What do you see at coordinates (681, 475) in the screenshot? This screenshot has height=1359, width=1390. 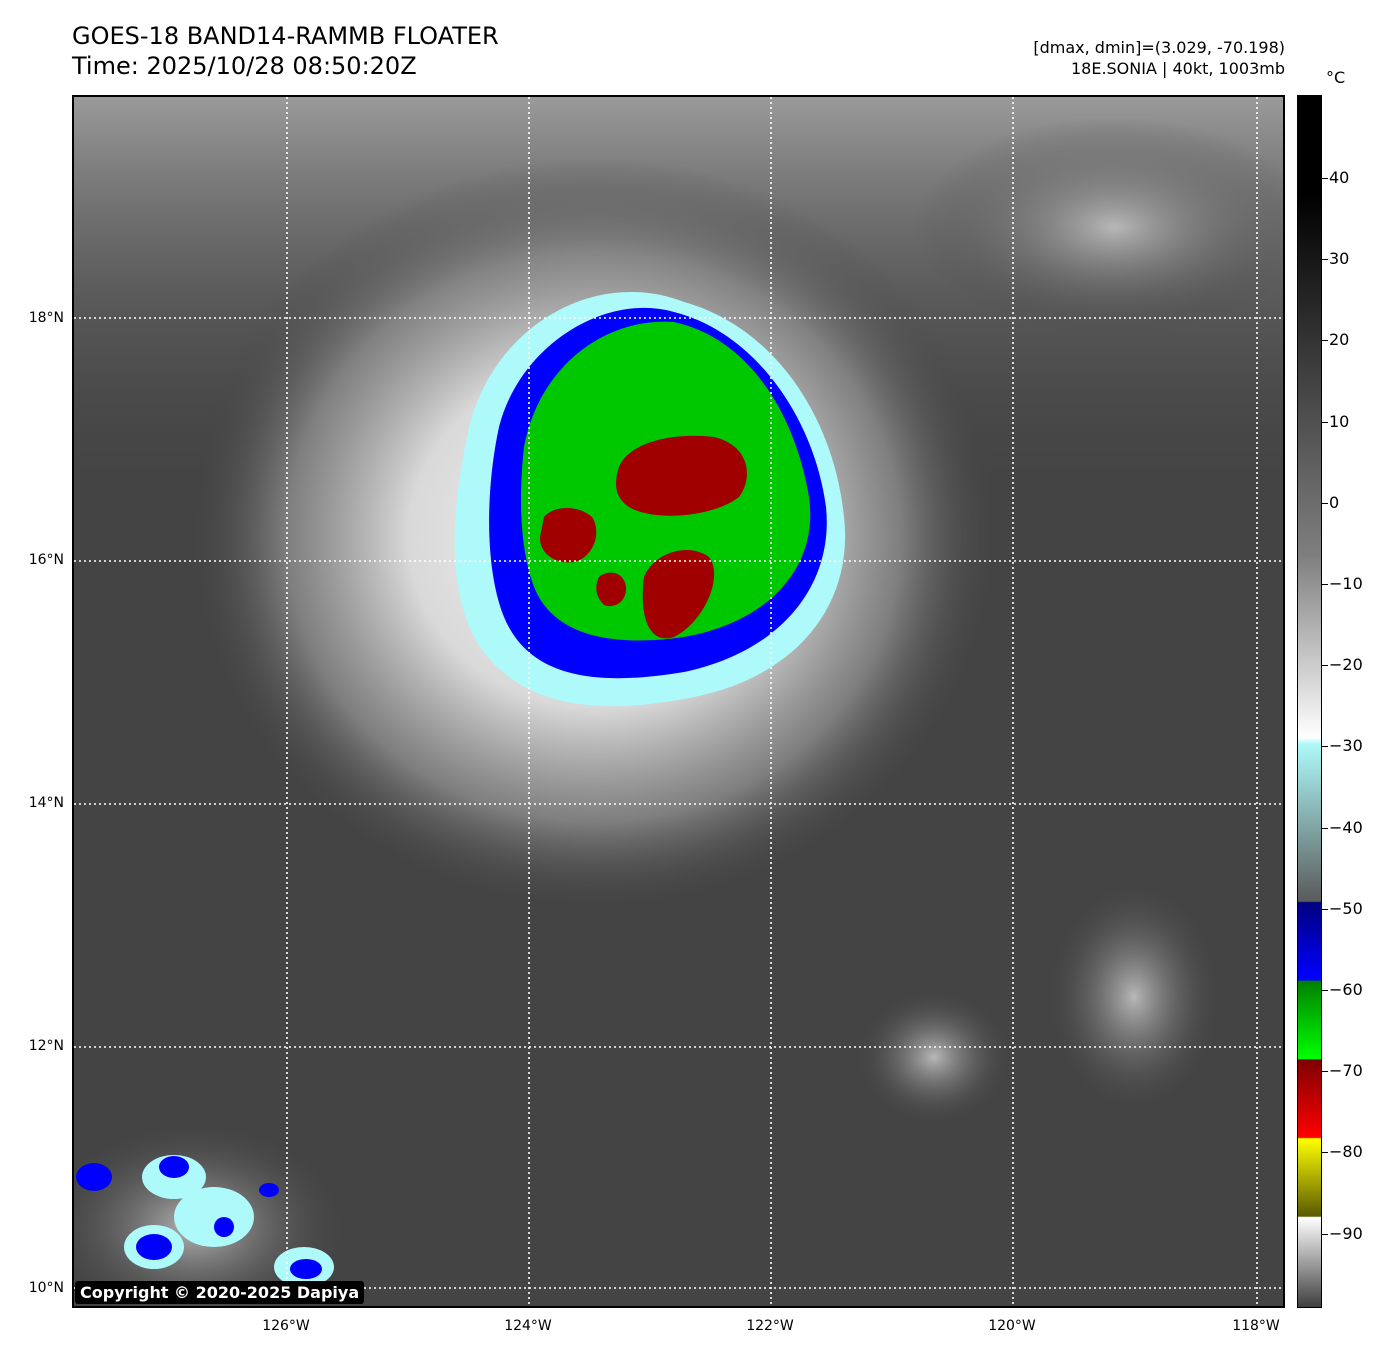 I see `coldest-tops-north` at bounding box center [681, 475].